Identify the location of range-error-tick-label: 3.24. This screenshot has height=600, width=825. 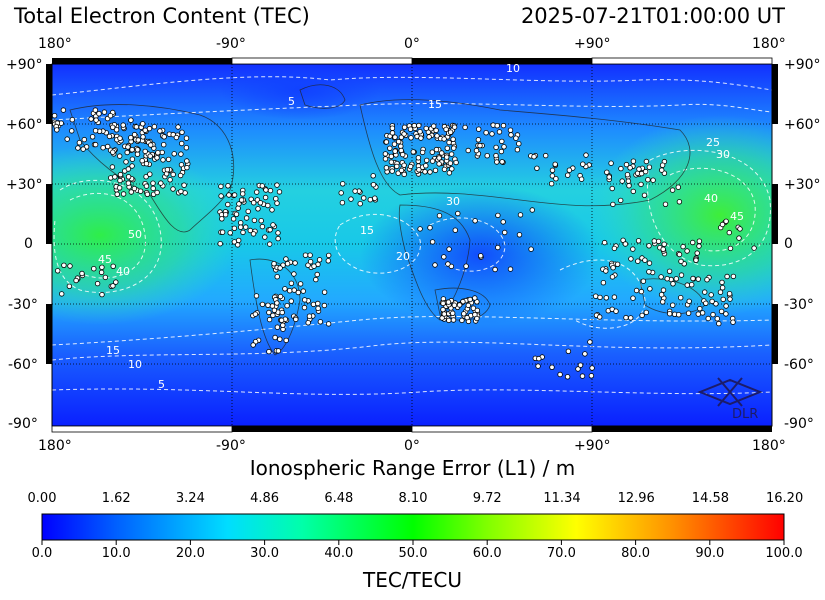
(190, 498).